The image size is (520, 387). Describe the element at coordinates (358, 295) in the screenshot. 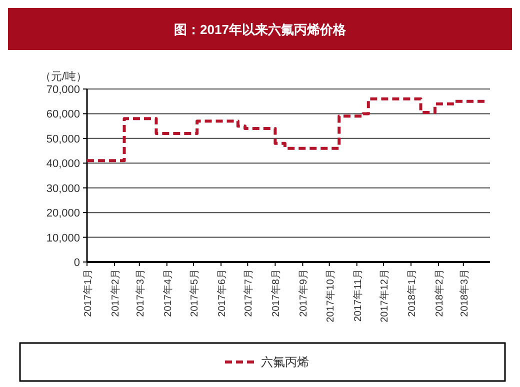

I see `x-tick-label: 2017年11月` at that location.